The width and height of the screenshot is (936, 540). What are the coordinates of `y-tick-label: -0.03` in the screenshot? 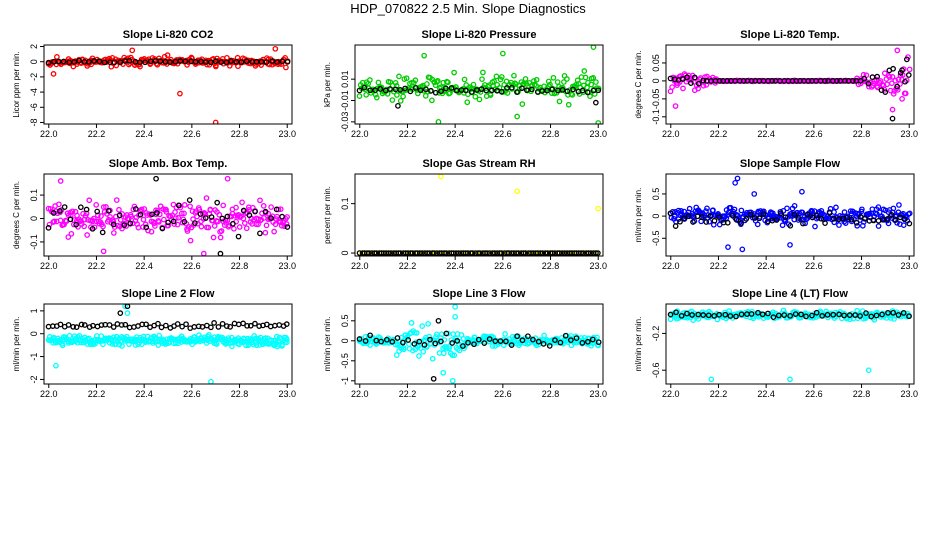 It's located at (345, 122).